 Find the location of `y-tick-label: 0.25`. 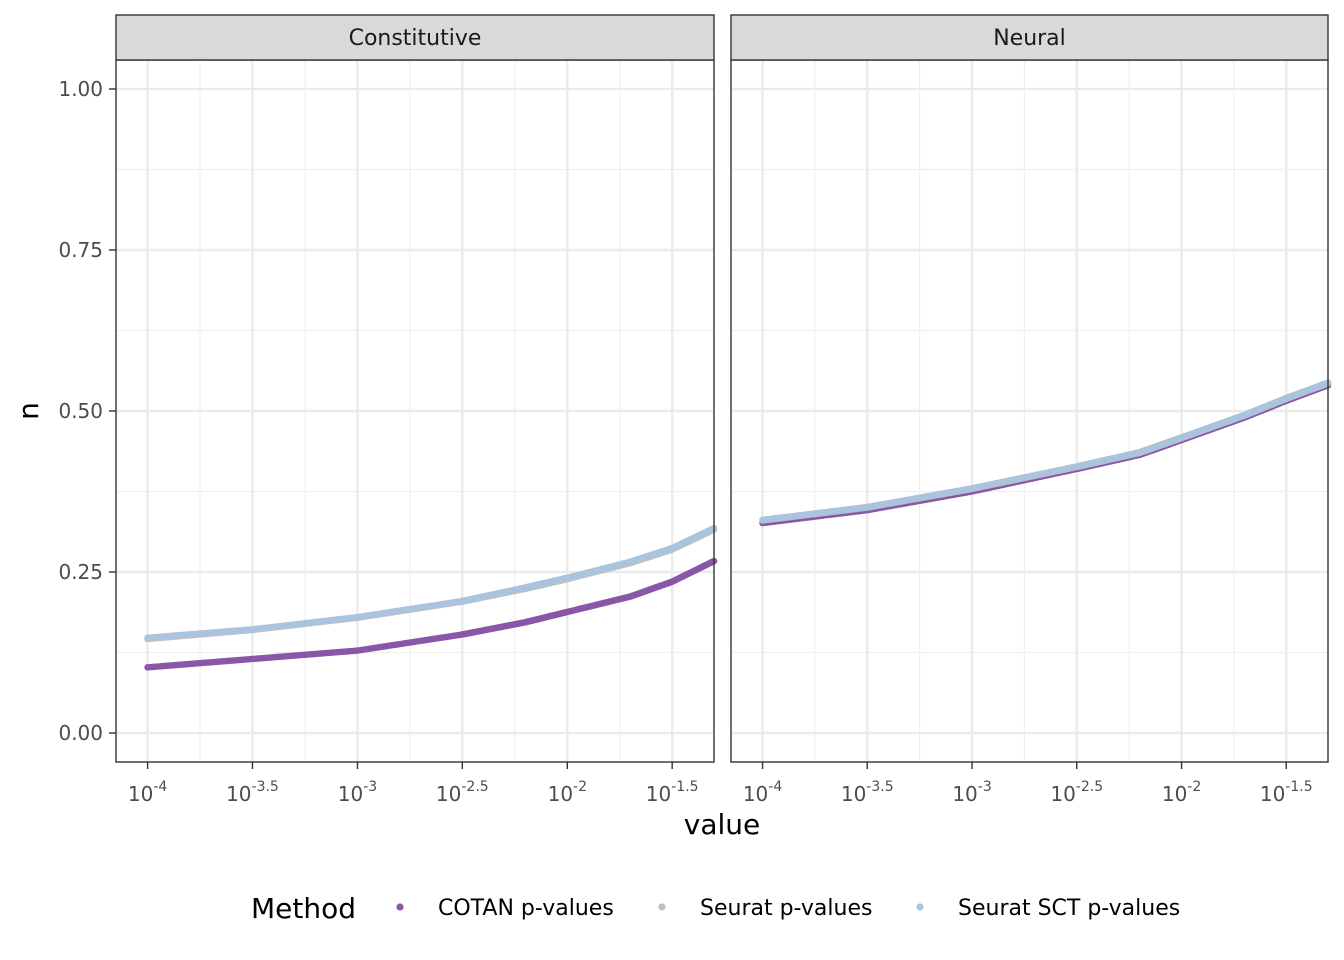

y-tick-label: 0.25 is located at coordinates (80, 572).